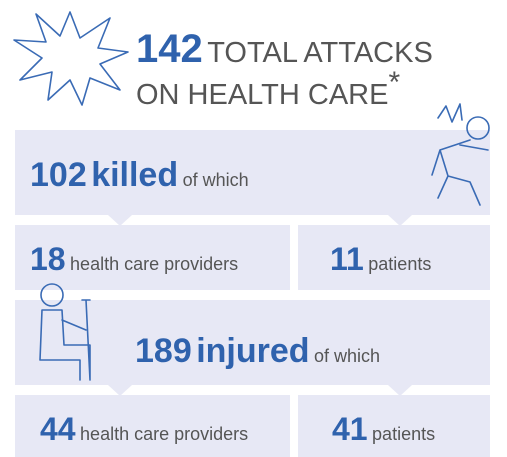  Describe the element at coordinates (460, 154) in the screenshot. I see `falling-person-icon` at that location.